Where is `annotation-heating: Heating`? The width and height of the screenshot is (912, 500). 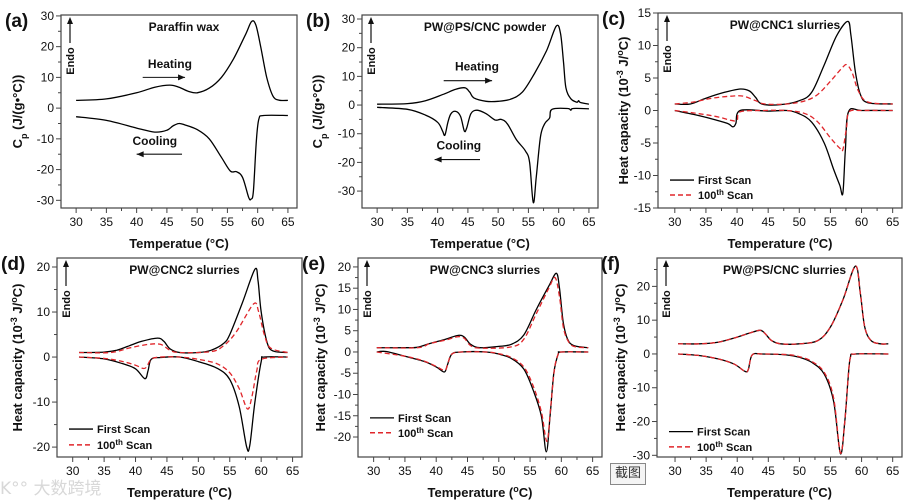
annotation-heating: Heating is located at coordinates (170, 64).